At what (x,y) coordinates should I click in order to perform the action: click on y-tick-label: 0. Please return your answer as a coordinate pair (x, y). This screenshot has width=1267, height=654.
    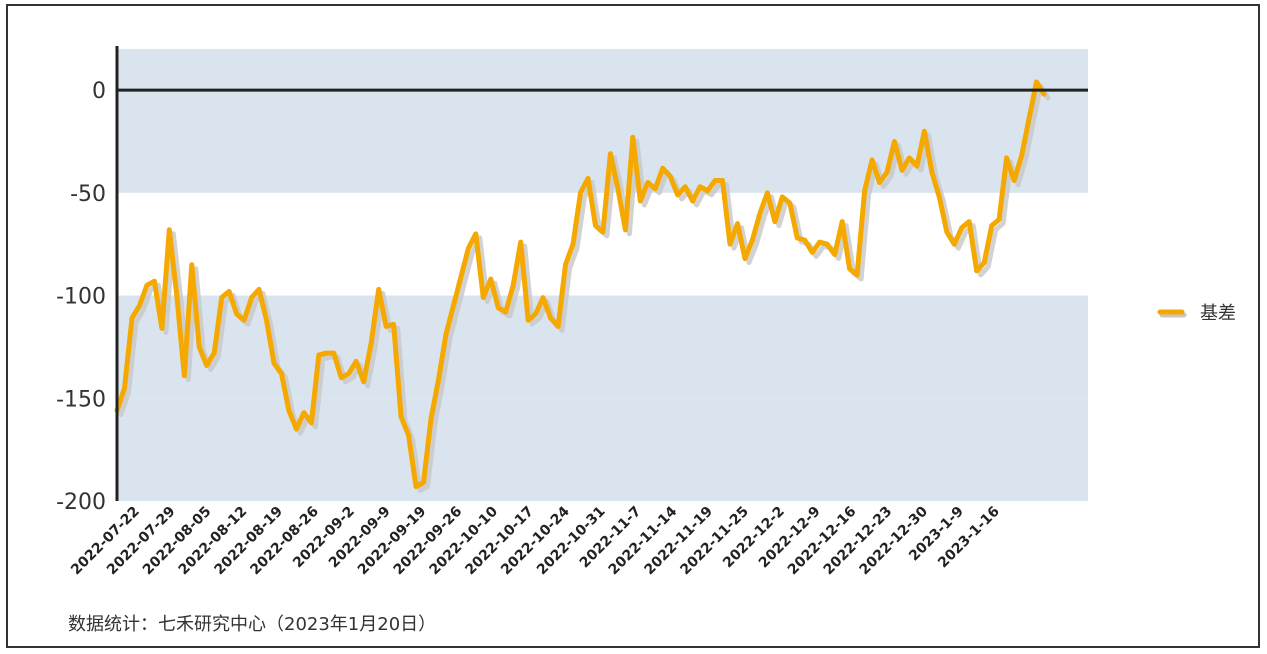
    Looking at the image, I should click on (99, 91).